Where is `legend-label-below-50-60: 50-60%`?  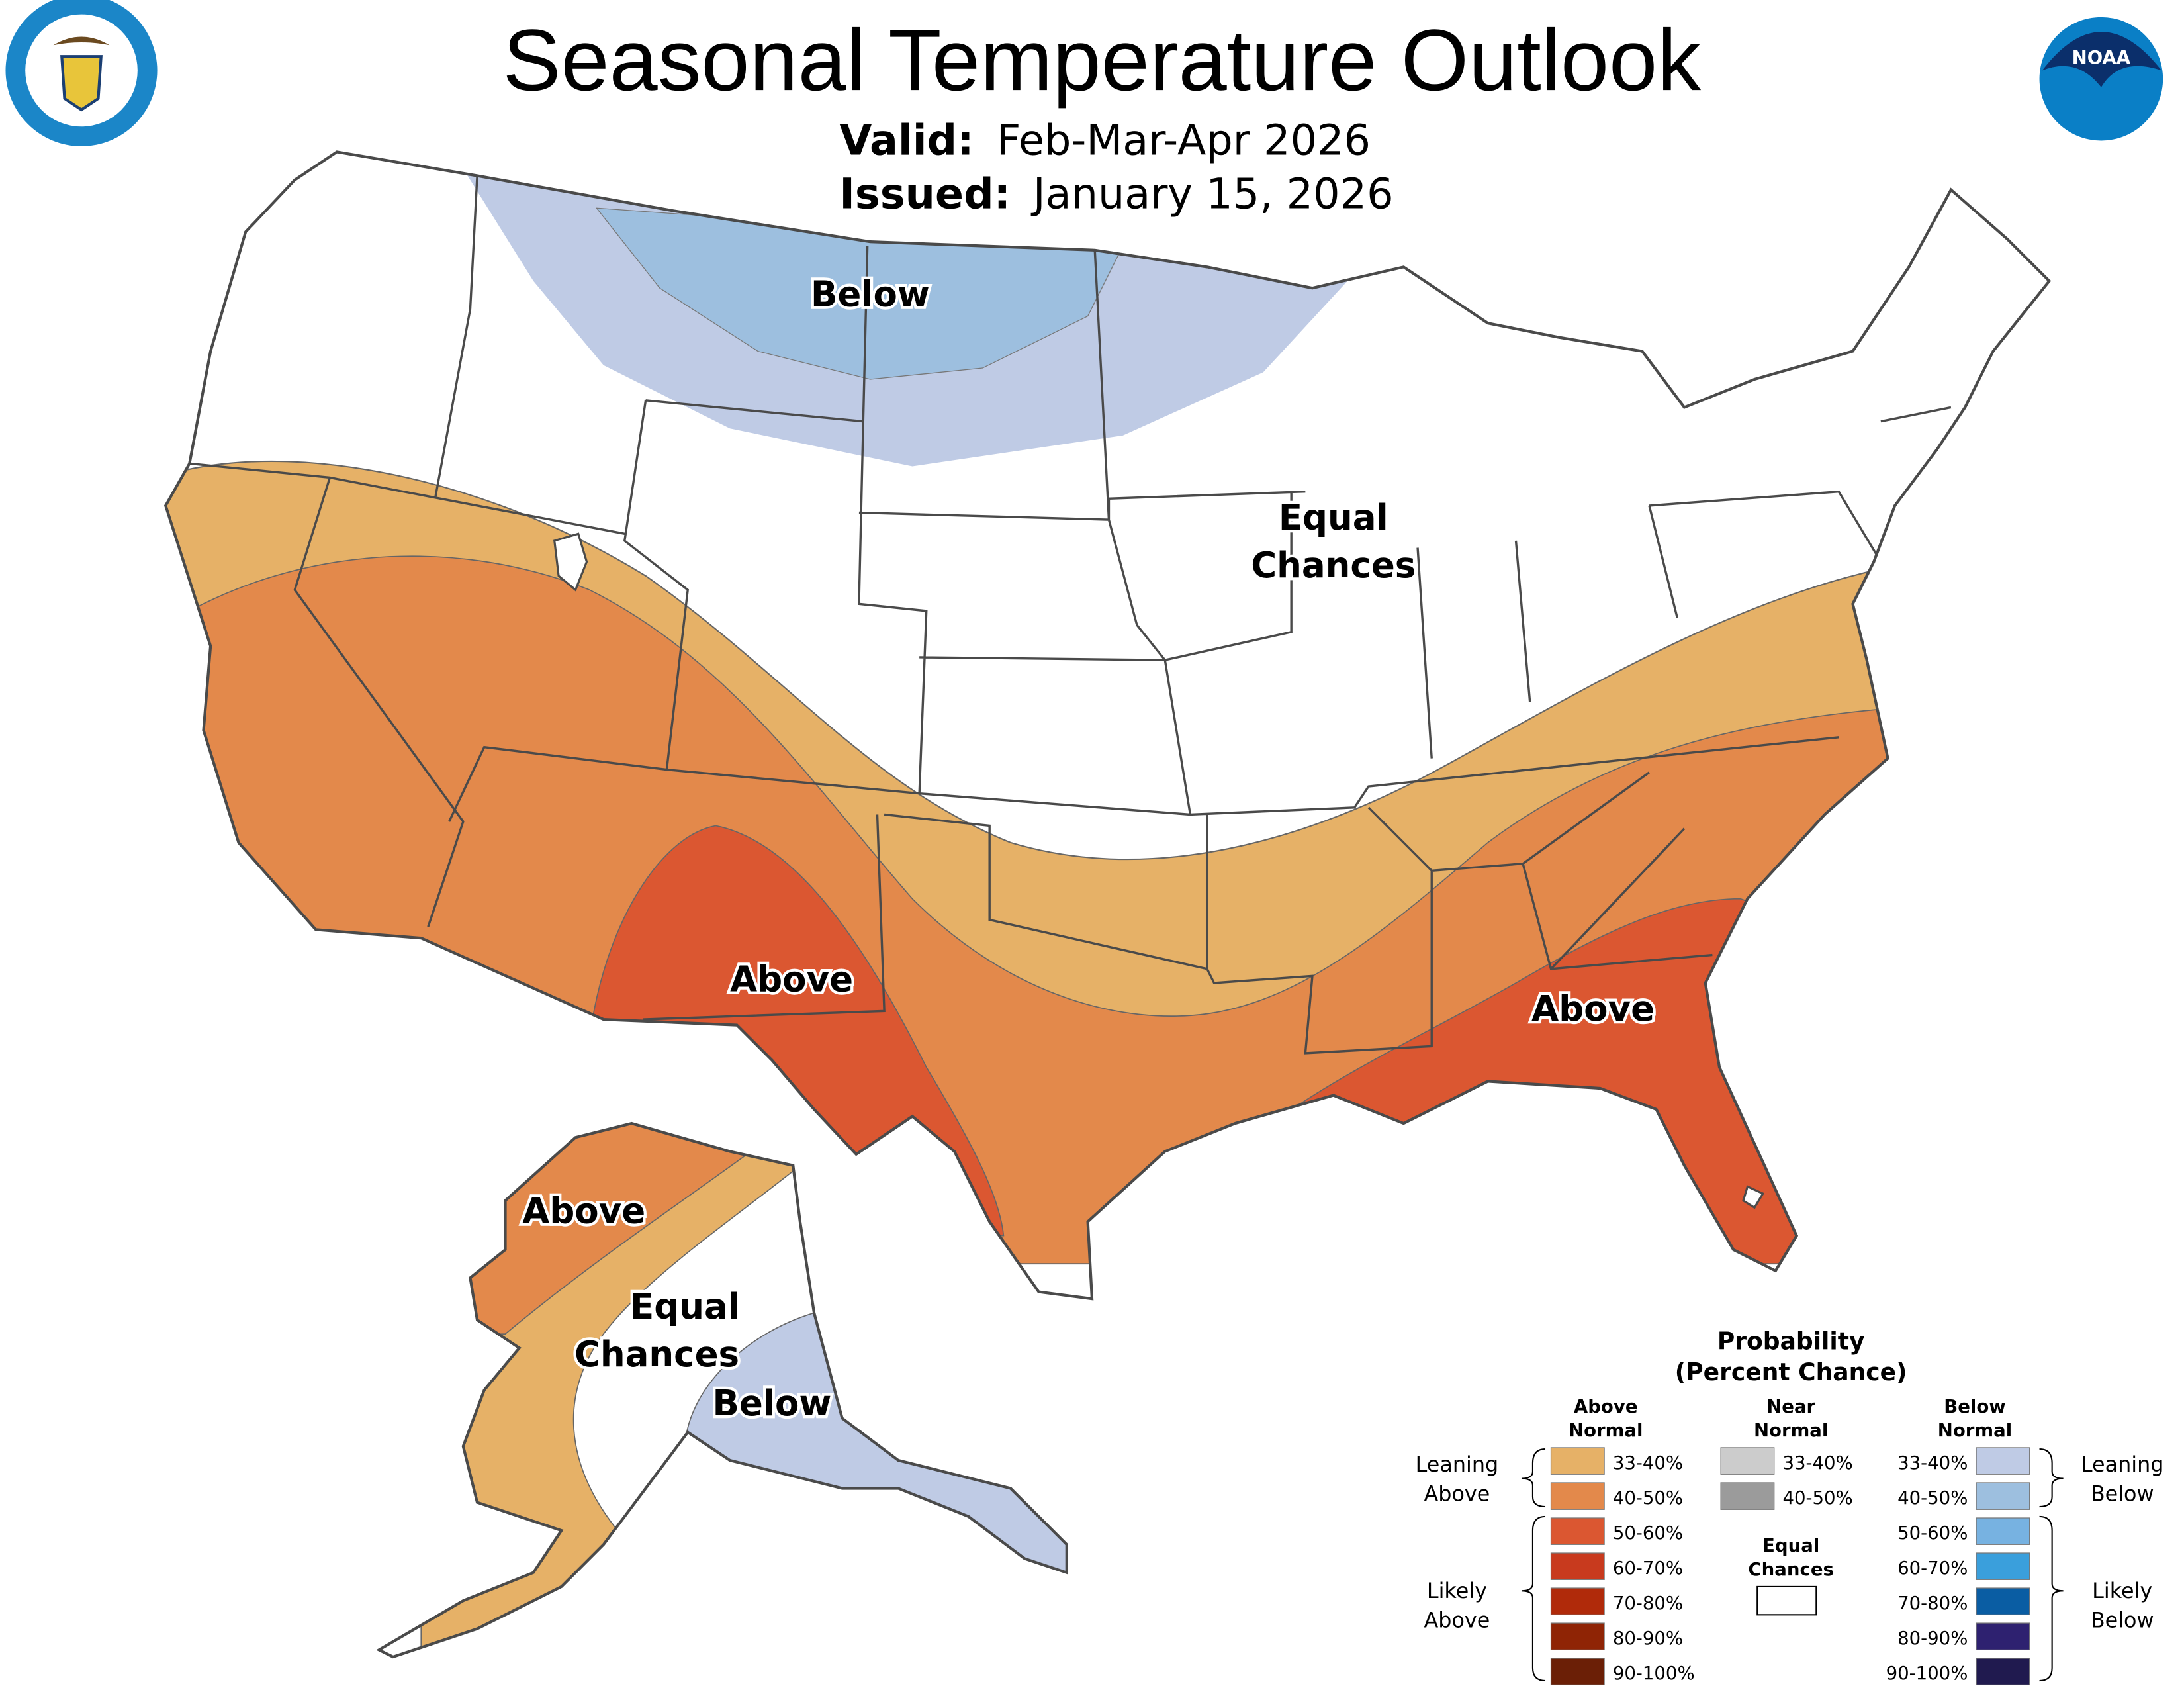 legend-label-below-50-60: 50-60% is located at coordinates (1932, 1533).